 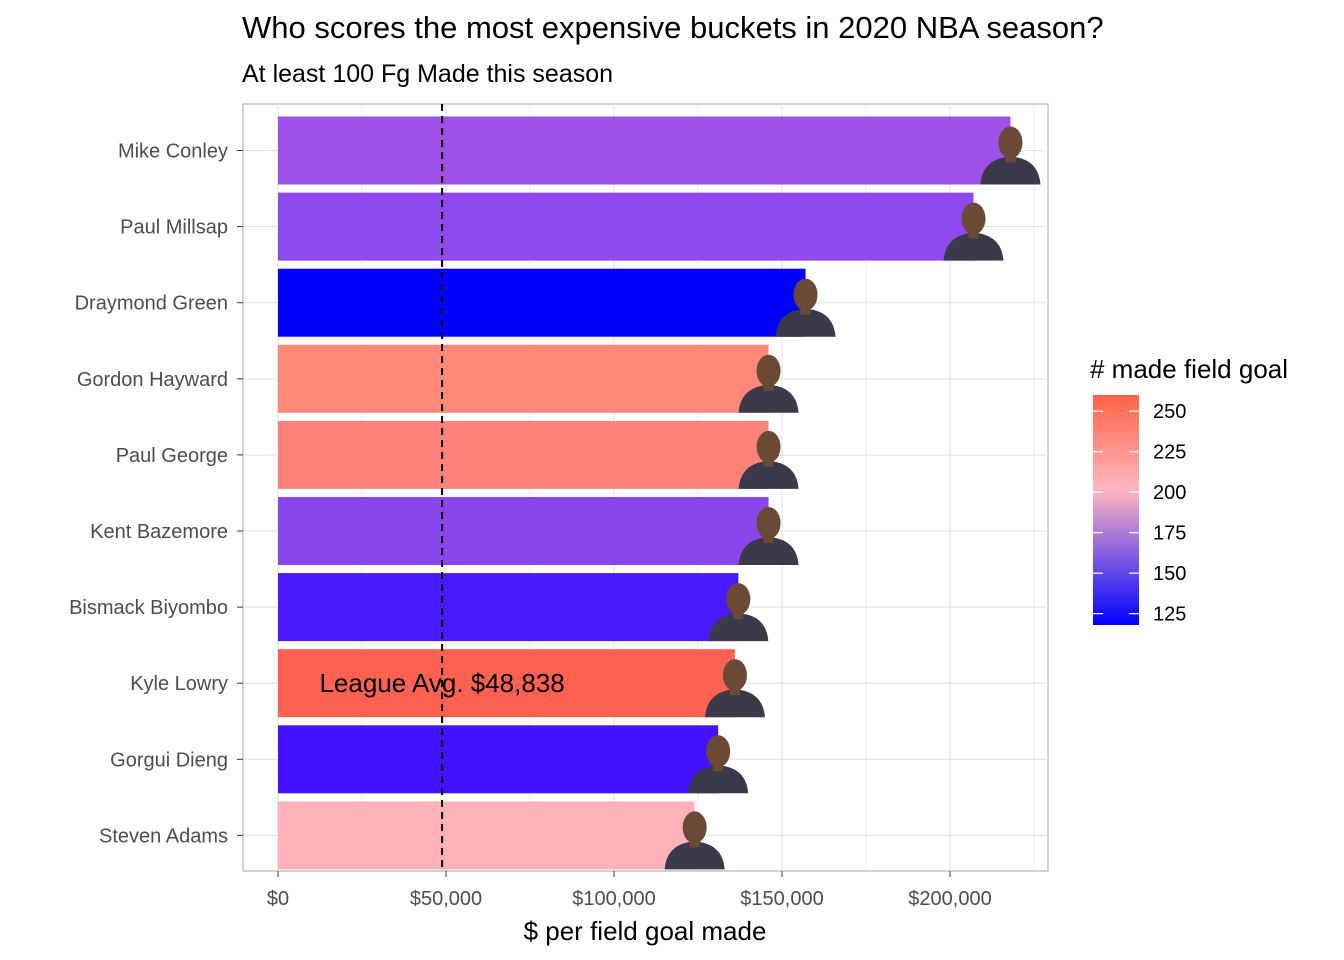 What do you see at coordinates (542, 302) in the screenshot?
I see `bar-draymond-green` at bounding box center [542, 302].